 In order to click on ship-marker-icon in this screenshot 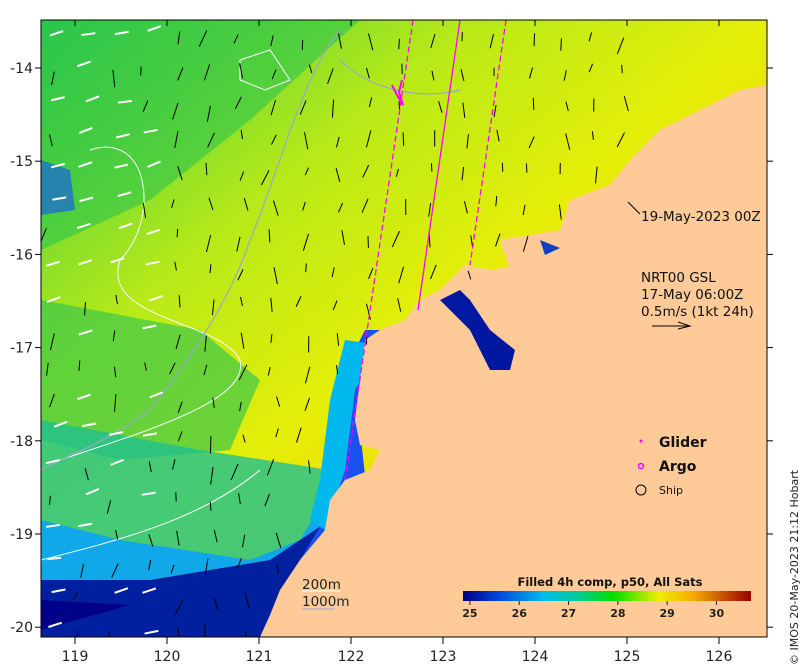, I will do `click(641, 490)`.